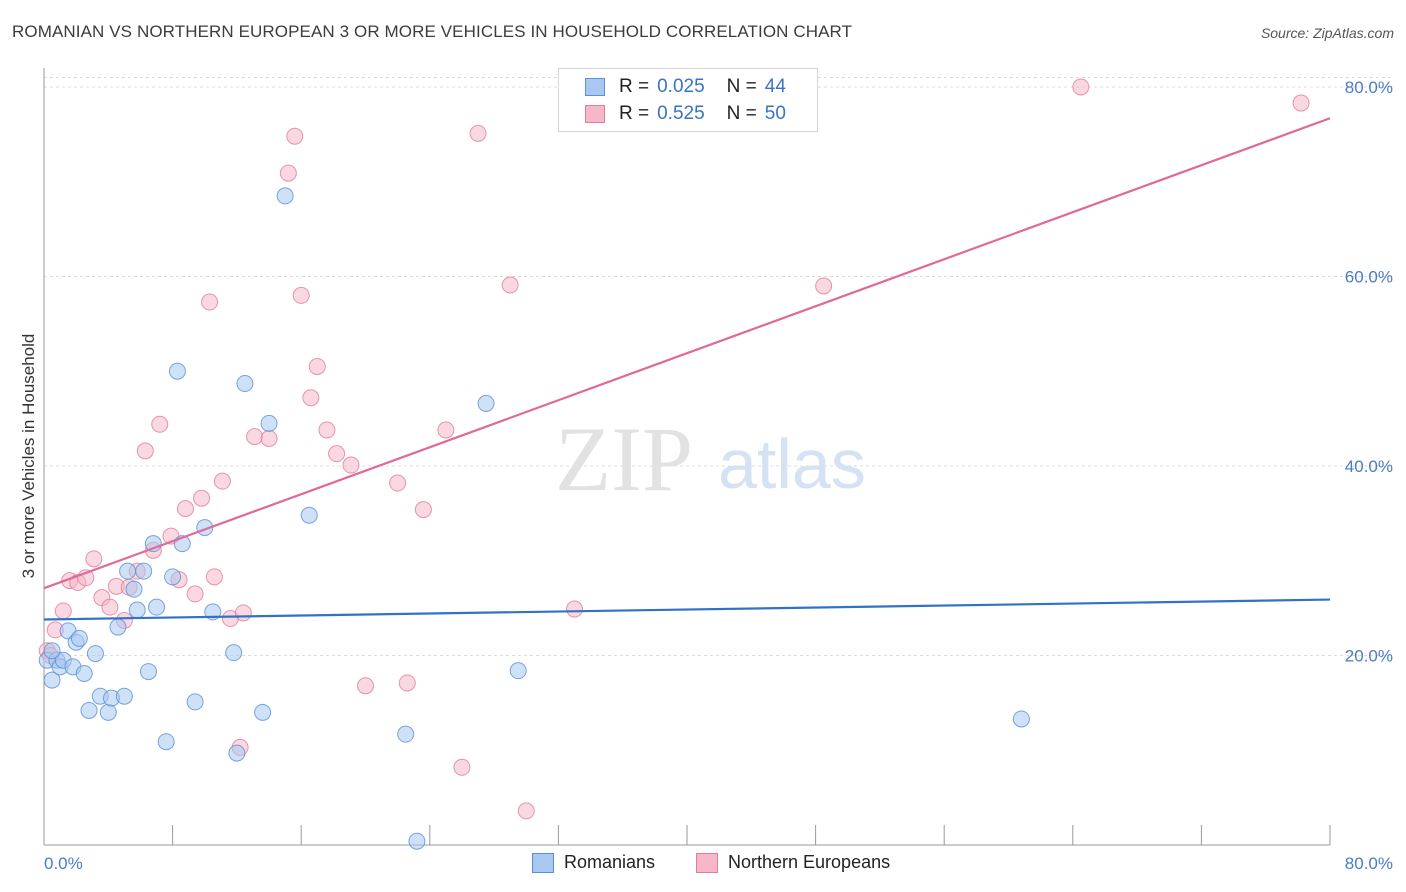  Describe the element at coordinates (624, 459) in the screenshot. I see `watermark-zip: ZIP` at that location.